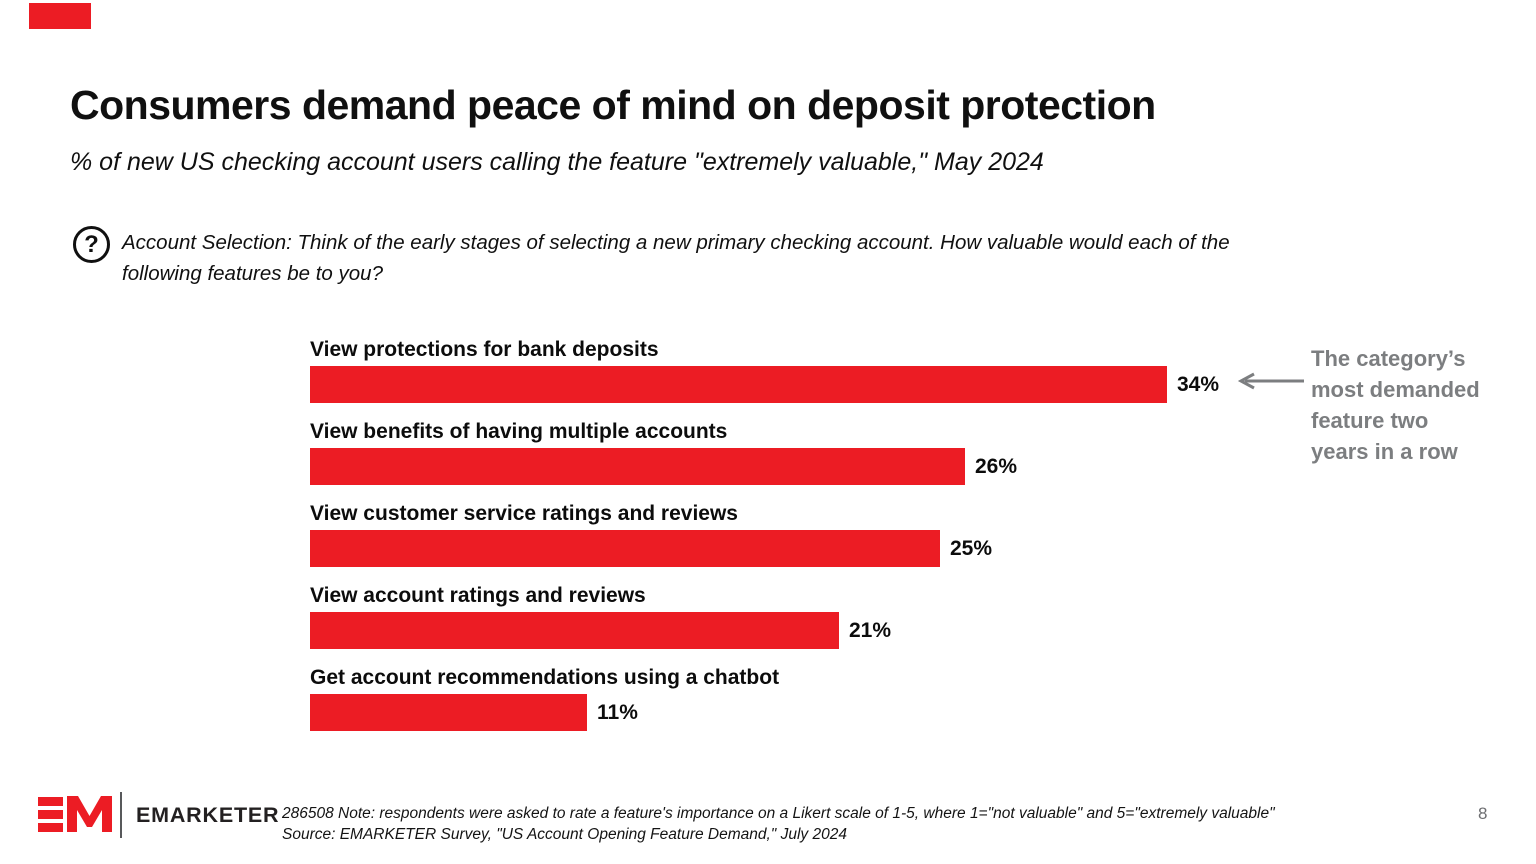  I want to click on bar-track: 25%, so click(810, 548).